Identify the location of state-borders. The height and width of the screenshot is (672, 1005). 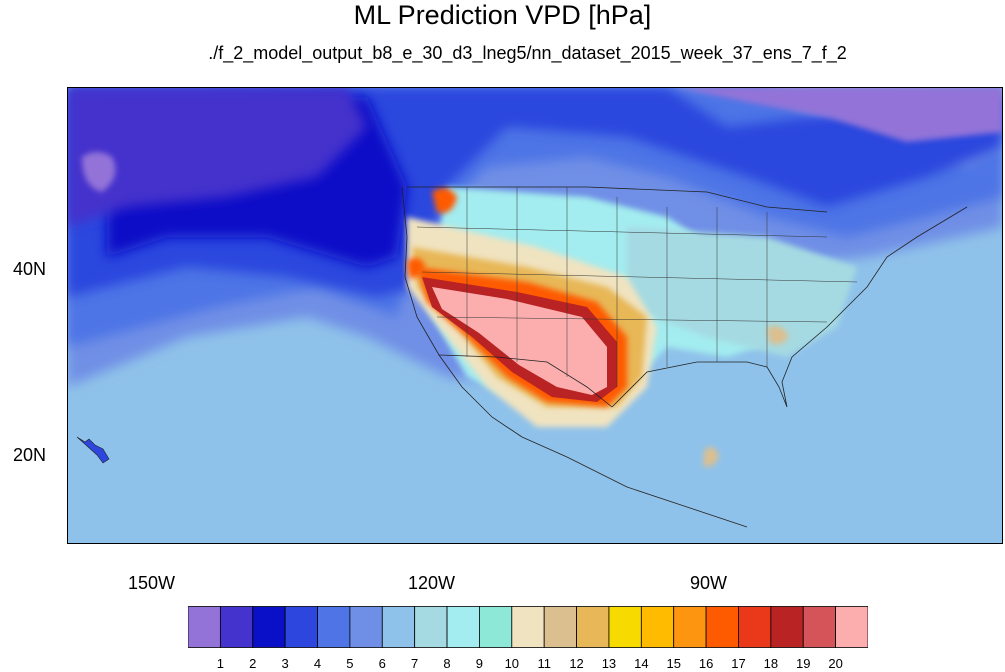
(637, 287).